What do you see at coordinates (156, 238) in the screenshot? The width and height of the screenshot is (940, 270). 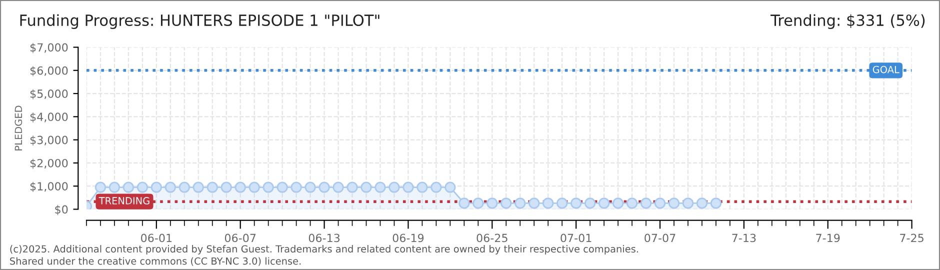 I see `x-tick-label: 06-01` at bounding box center [156, 238].